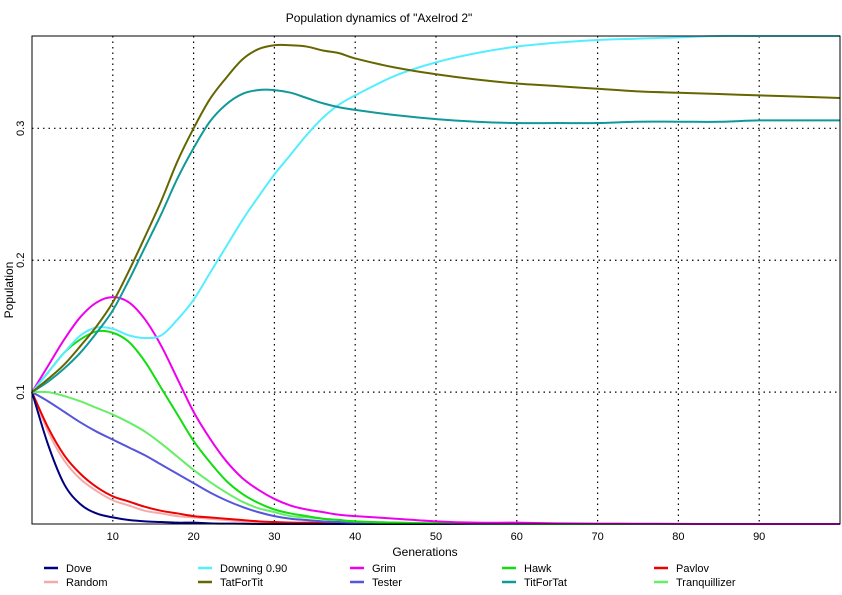 The height and width of the screenshot is (595, 842). What do you see at coordinates (355, 537) in the screenshot?
I see `x-tick-label: 40` at bounding box center [355, 537].